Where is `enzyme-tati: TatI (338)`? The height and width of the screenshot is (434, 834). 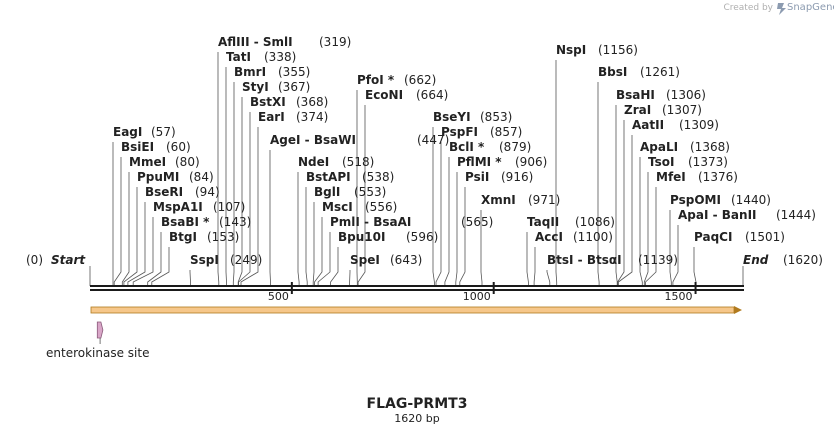
enzyme-tati: TatI (338) is located at coordinates (261, 57).